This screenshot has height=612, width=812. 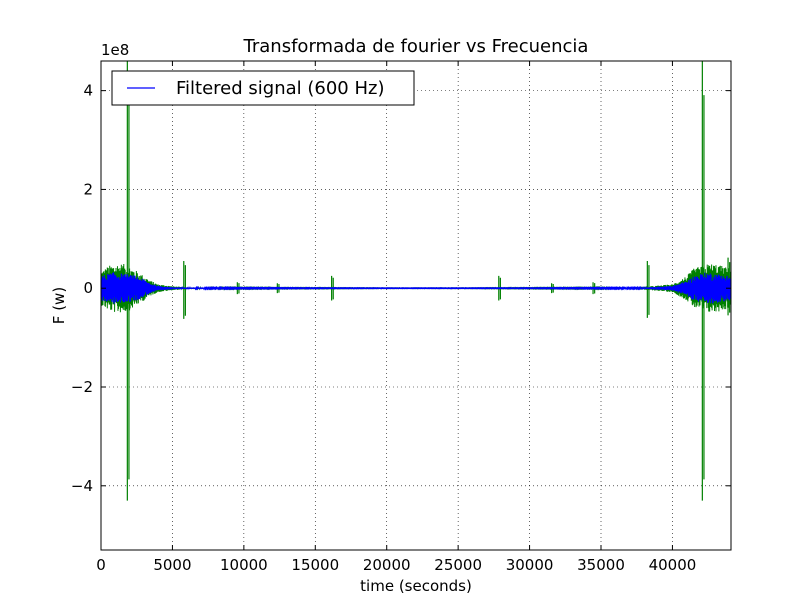 I want to click on series-line, so click(x=416, y=288).